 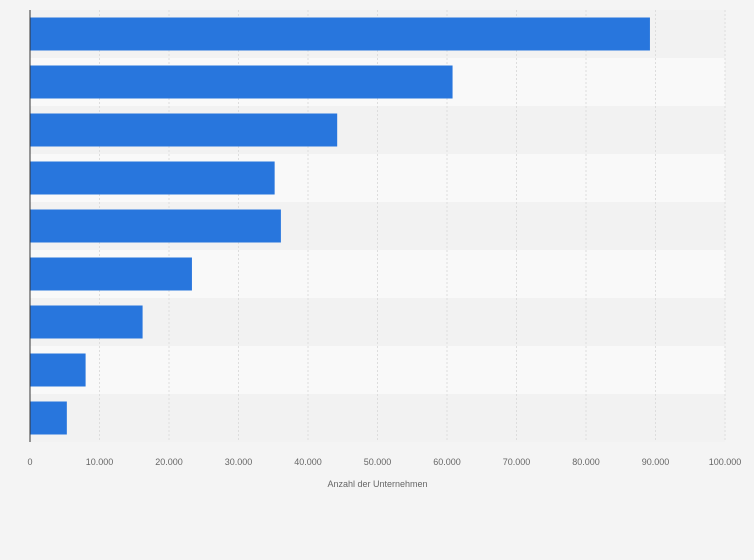 I want to click on x-tick-label: 60.000, so click(x=447, y=462).